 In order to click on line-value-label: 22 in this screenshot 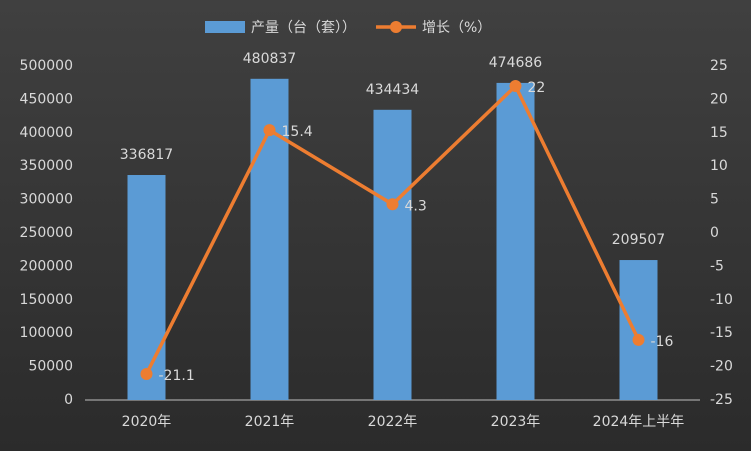, I will do `click(537, 88)`.